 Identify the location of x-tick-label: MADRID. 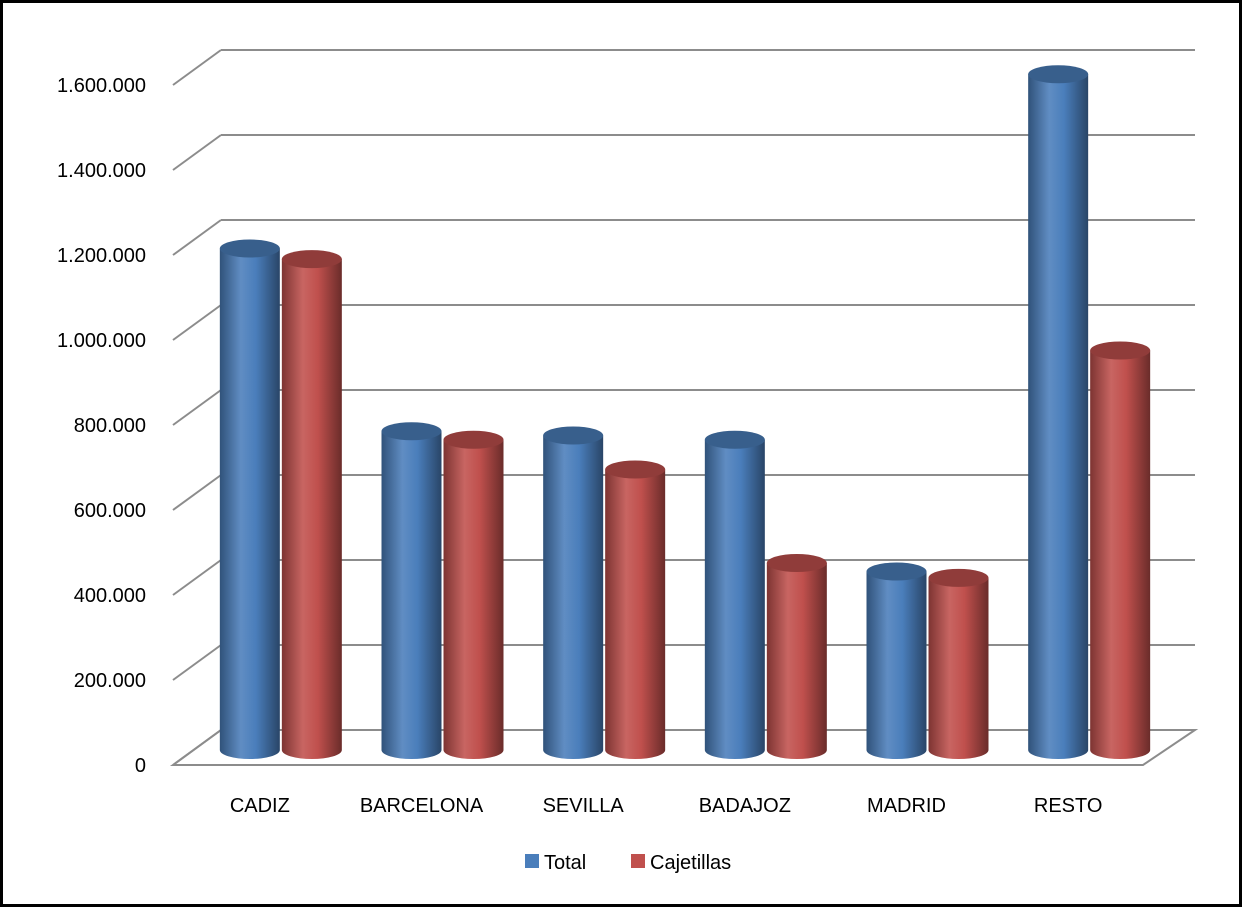
(906, 806).